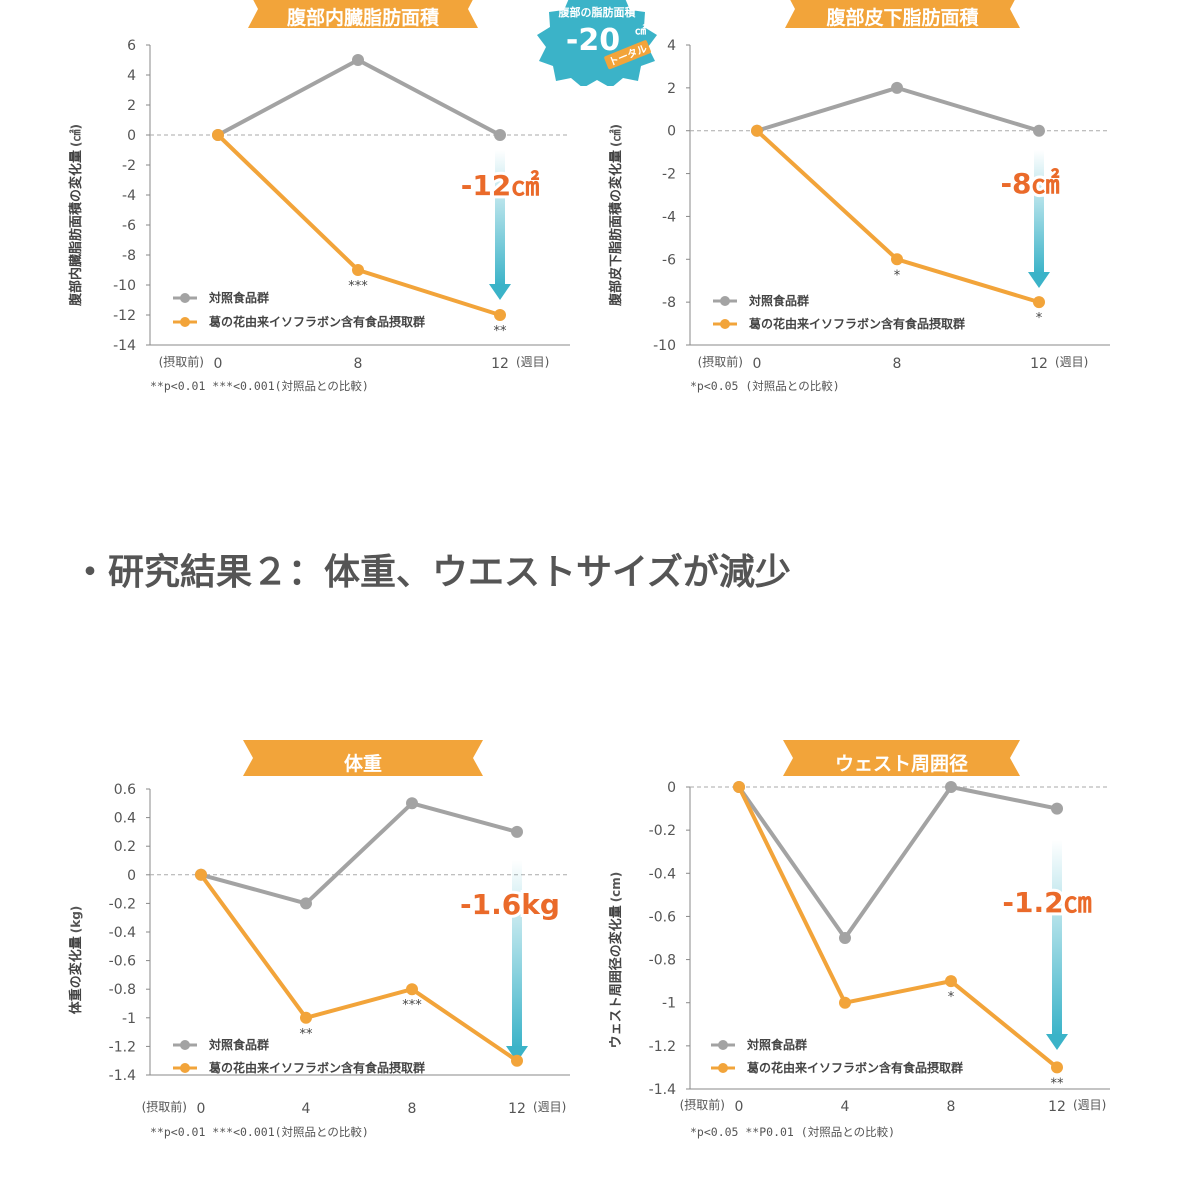 Image resolution: width=1200 pixels, height=1199 pixels. What do you see at coordinates (593, 40) in the screenshot?
I see `badge-value: -20` at bounding box center [593, 40].